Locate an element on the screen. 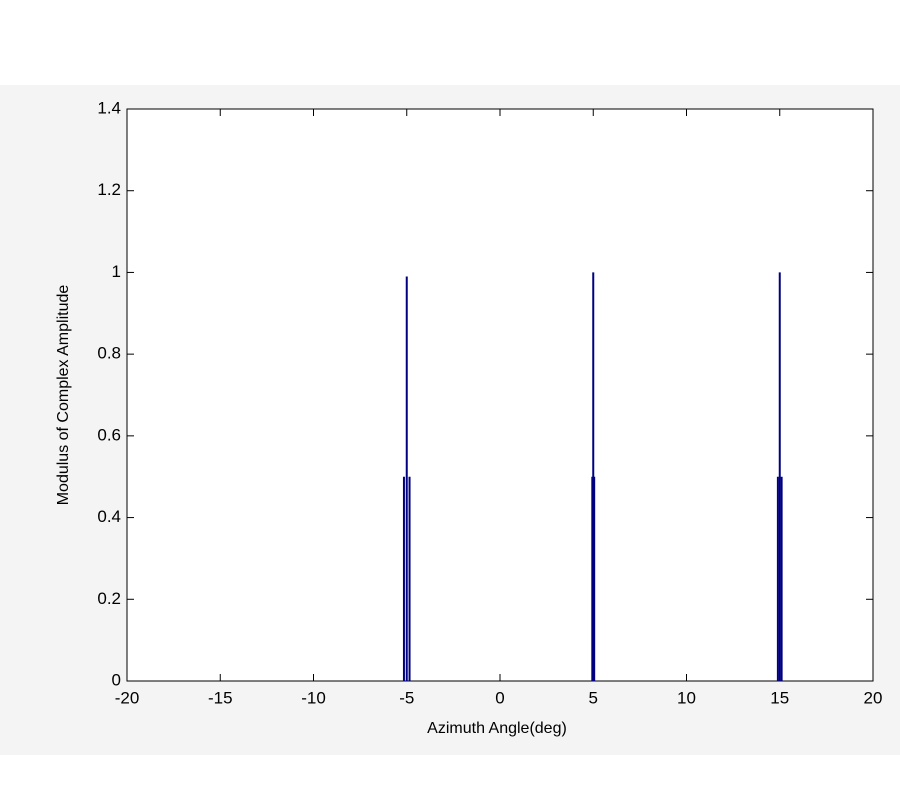 The height and width of the screenshot is (800, 900). y-tick-label: 1 is located at coordinates (116, 271).